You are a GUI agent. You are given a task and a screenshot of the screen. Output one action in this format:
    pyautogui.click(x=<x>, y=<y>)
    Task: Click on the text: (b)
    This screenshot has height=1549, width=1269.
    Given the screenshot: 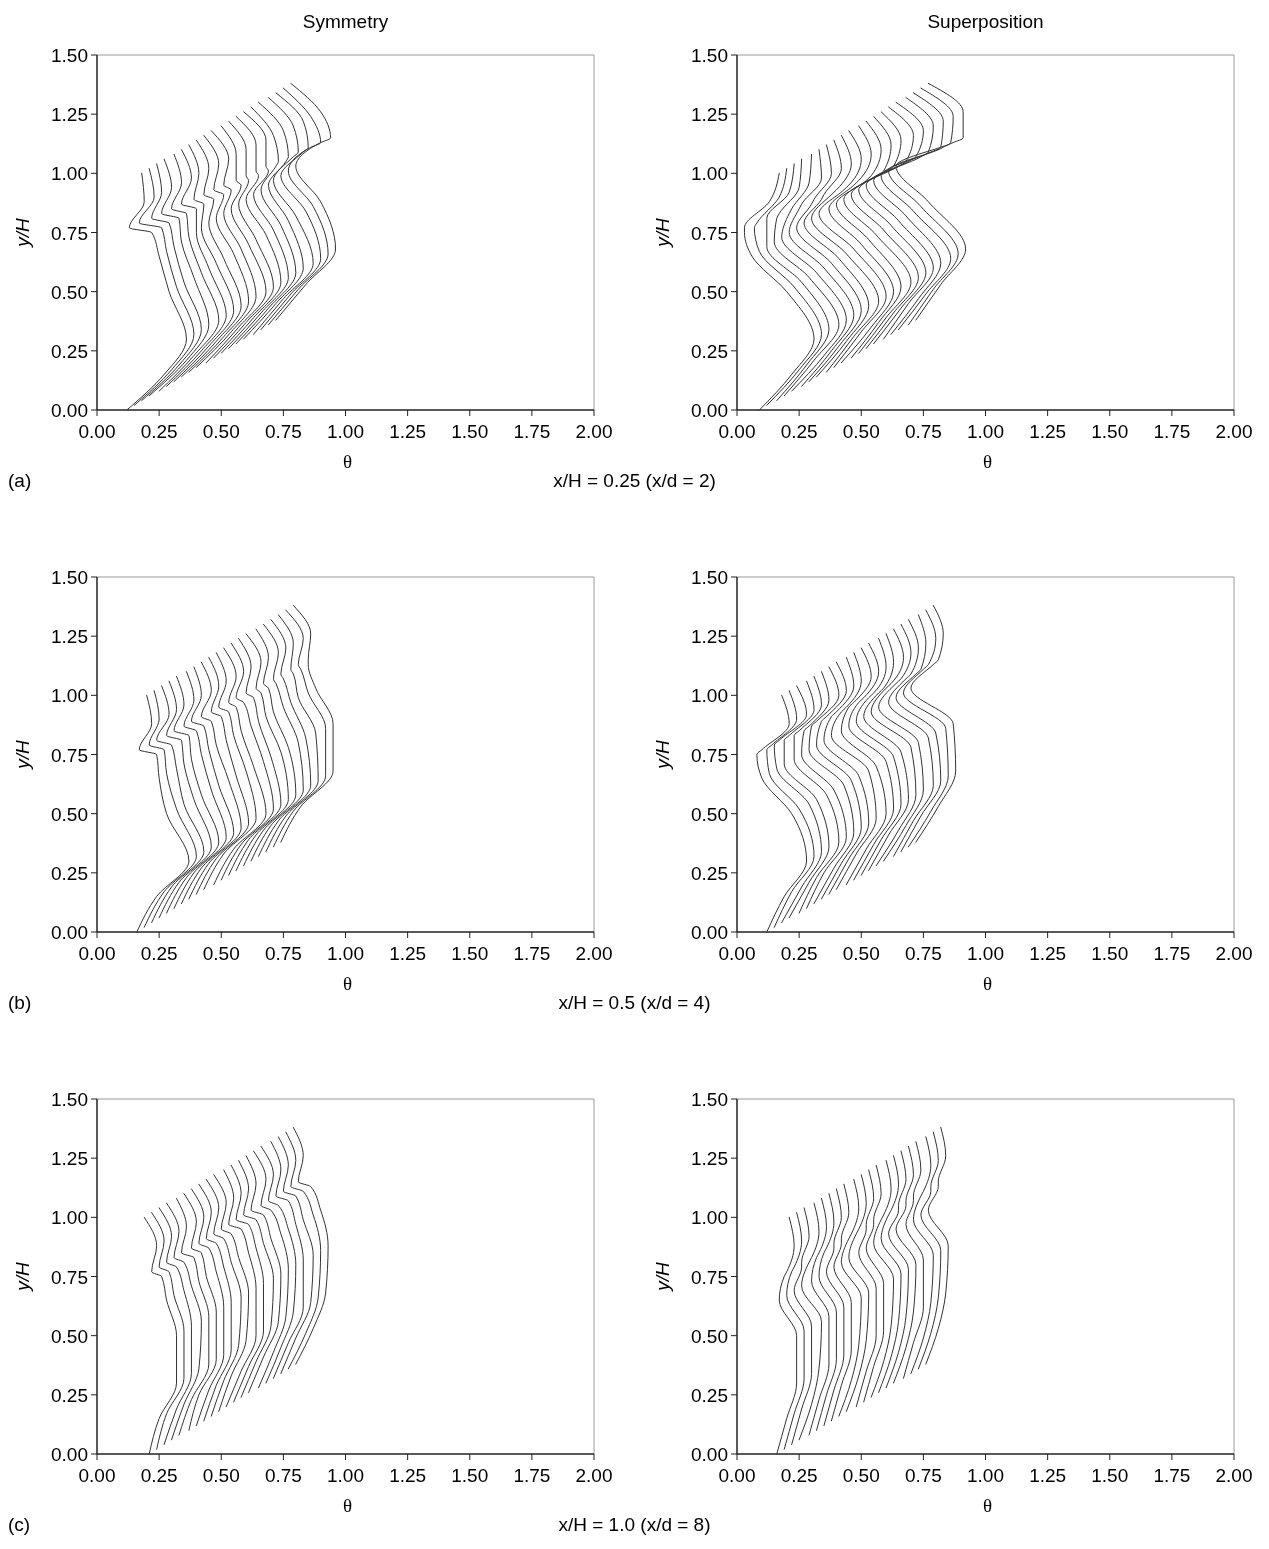 What is the action you would take?
    pyautogui.click(x=20, y=1002)
    